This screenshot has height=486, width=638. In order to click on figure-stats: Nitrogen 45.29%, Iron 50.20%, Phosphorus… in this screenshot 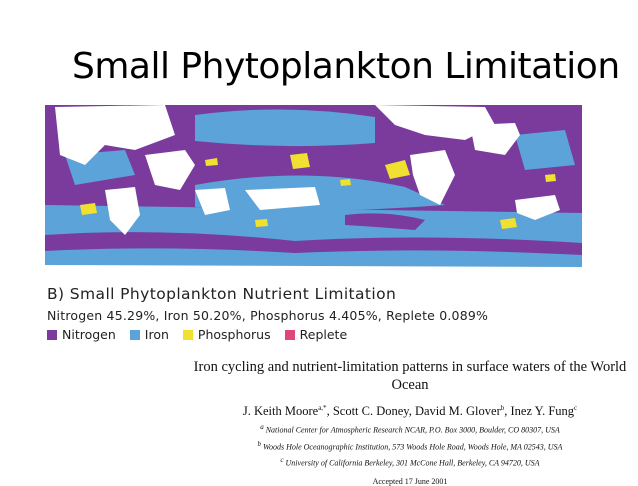, I will do `click(268, 315)`.